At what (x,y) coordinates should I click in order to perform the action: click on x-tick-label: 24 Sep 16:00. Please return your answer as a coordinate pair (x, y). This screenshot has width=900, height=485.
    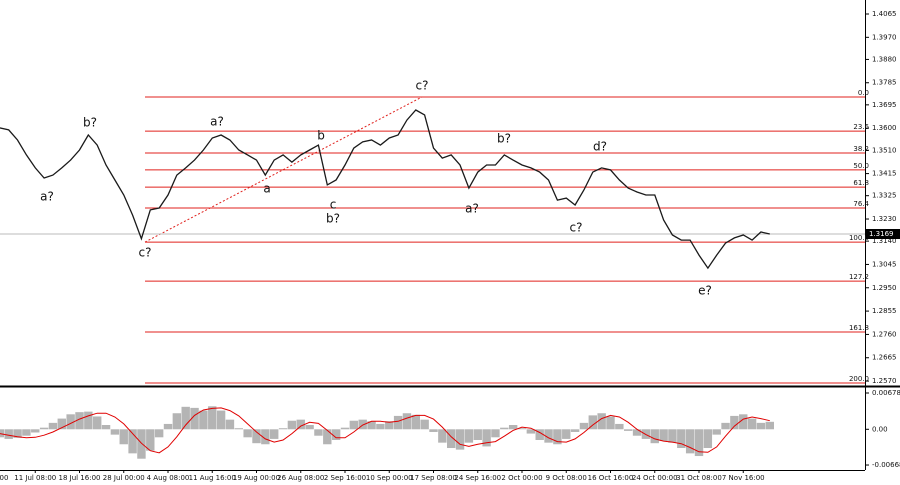
    Looking at the image, I should click on (477, 478).